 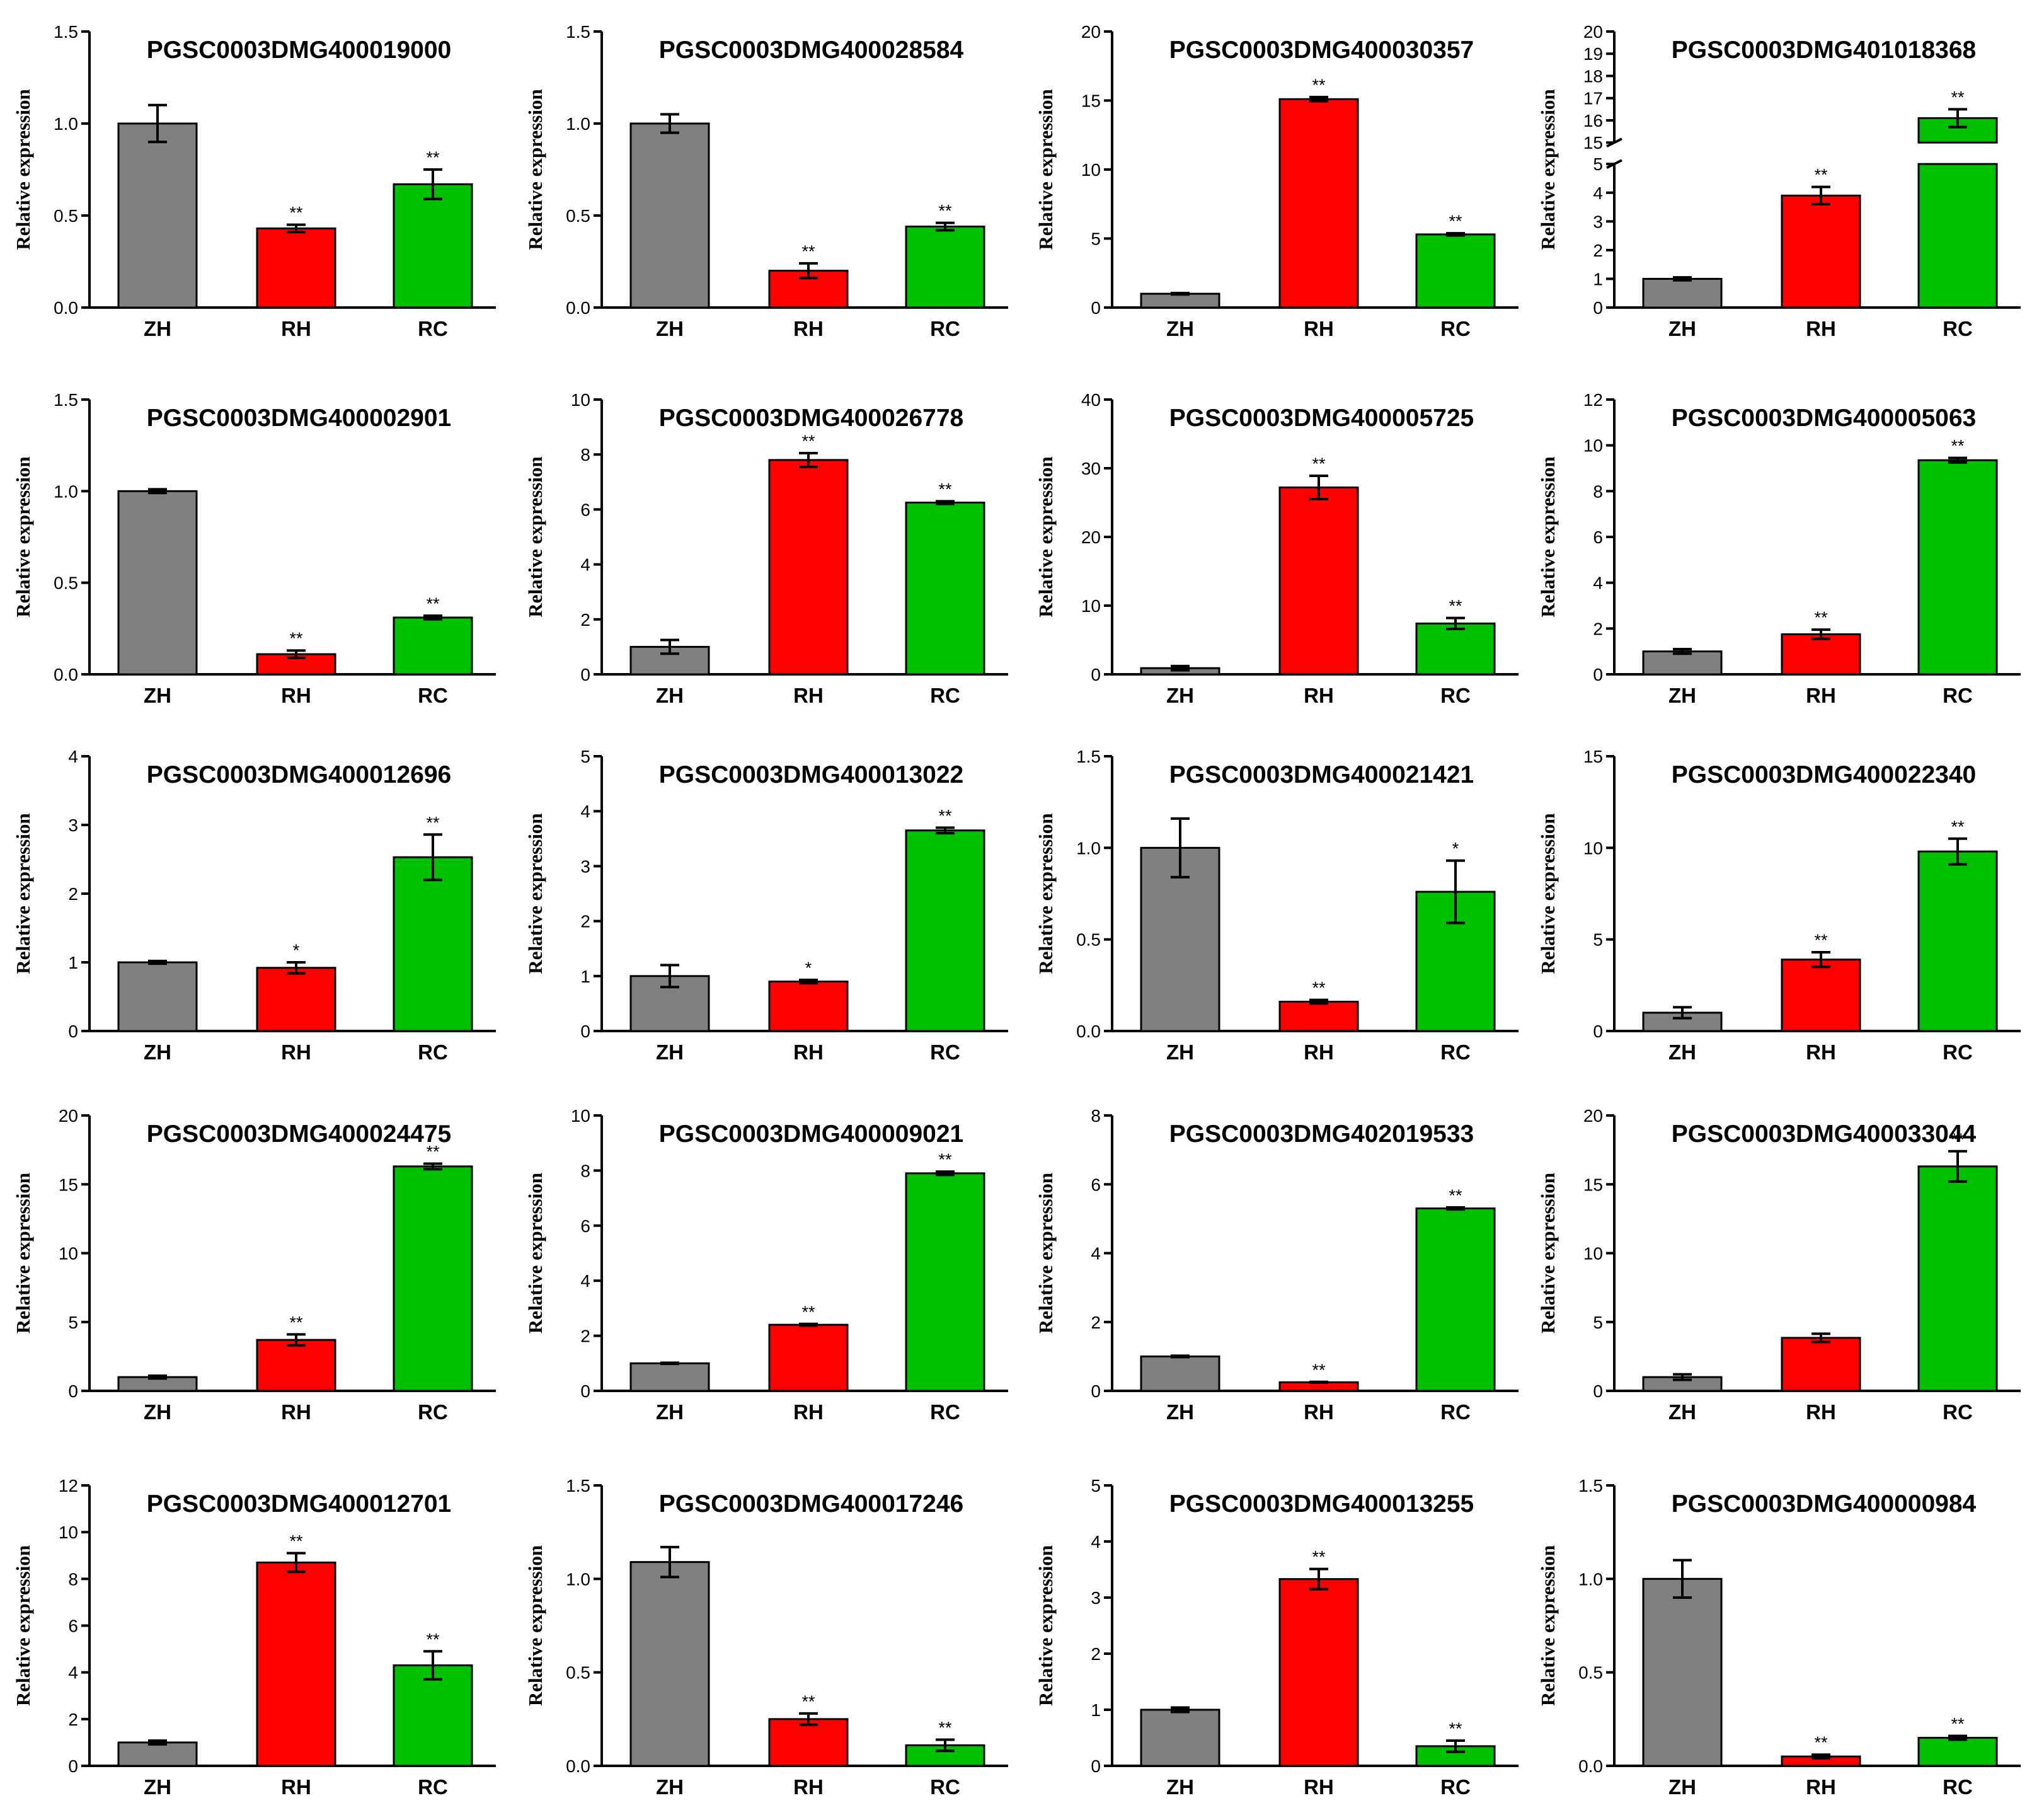 What do you see at coordinates (1821, 996) in the screenshot?
I see `panel-12-bar-rh` at bounding box center [1821, 996].